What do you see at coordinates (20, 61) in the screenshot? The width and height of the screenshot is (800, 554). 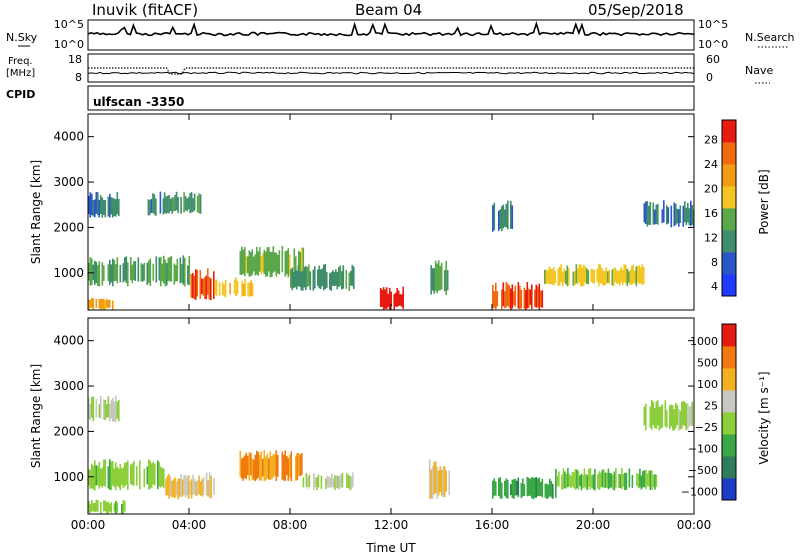 I see `freq-label-line1: Freq.` at bounding box center [20, 61].